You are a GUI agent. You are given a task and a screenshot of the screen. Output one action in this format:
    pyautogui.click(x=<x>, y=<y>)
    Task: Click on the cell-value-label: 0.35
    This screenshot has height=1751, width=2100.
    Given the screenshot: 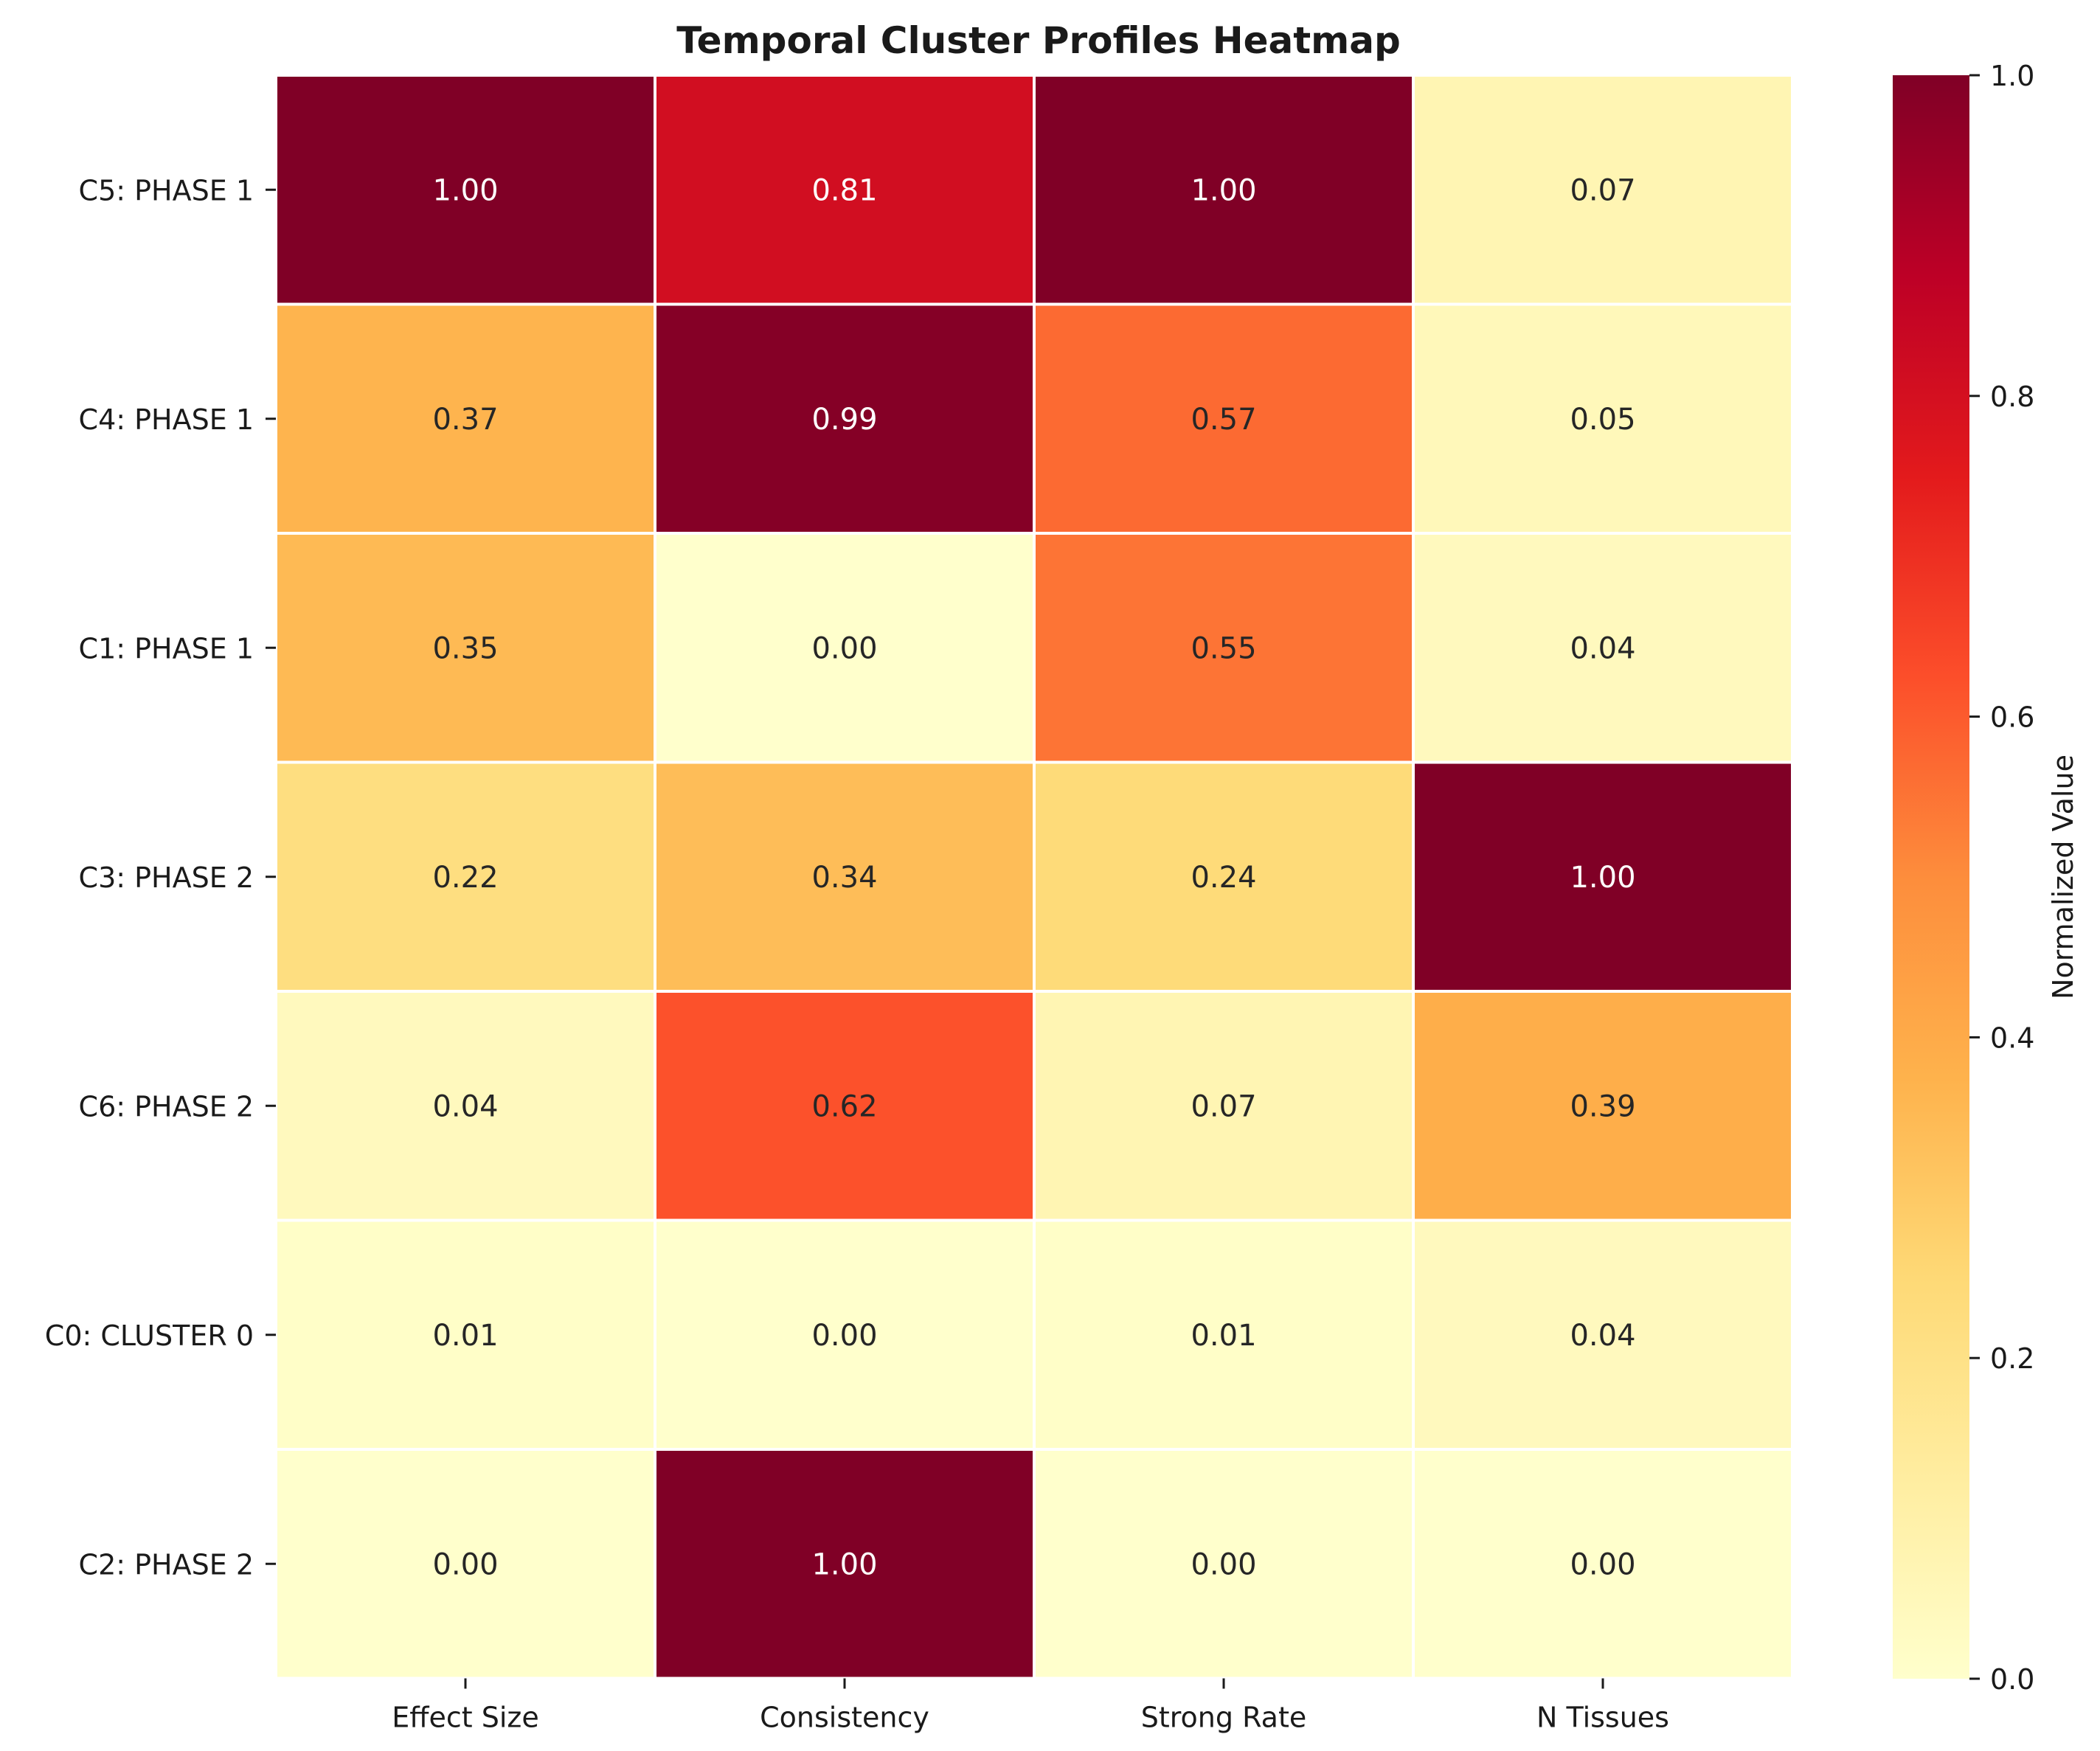 What is the action you would take?
    pyautogui.click(x=465, y=648)
    